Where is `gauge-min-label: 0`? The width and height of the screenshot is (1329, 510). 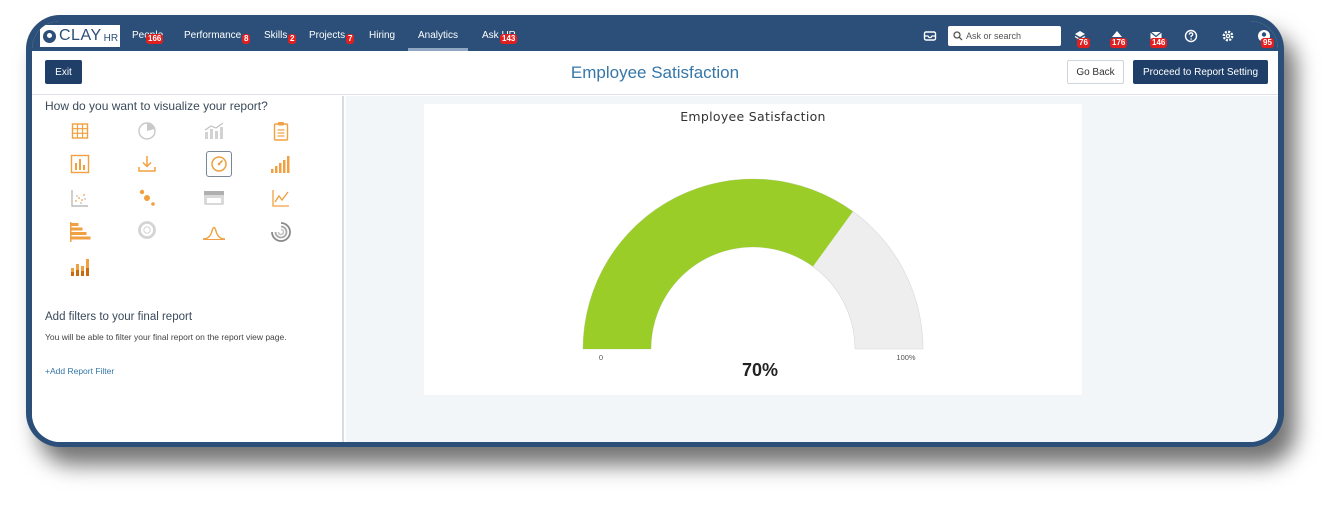 gauge-min-label: 0 is located at coordinates (601, 357).